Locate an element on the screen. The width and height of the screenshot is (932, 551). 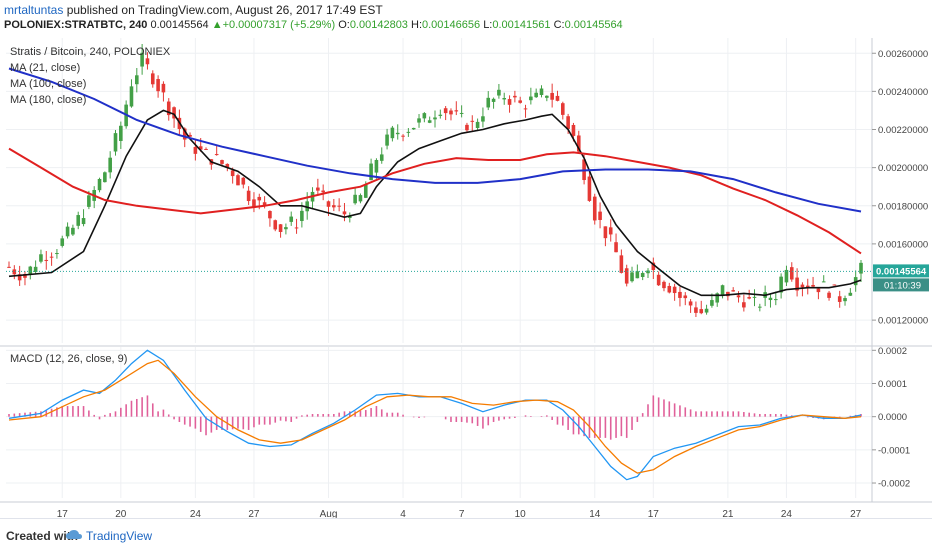
change-up-arrow-icon: ▲ is located at coordinates (217, 25).